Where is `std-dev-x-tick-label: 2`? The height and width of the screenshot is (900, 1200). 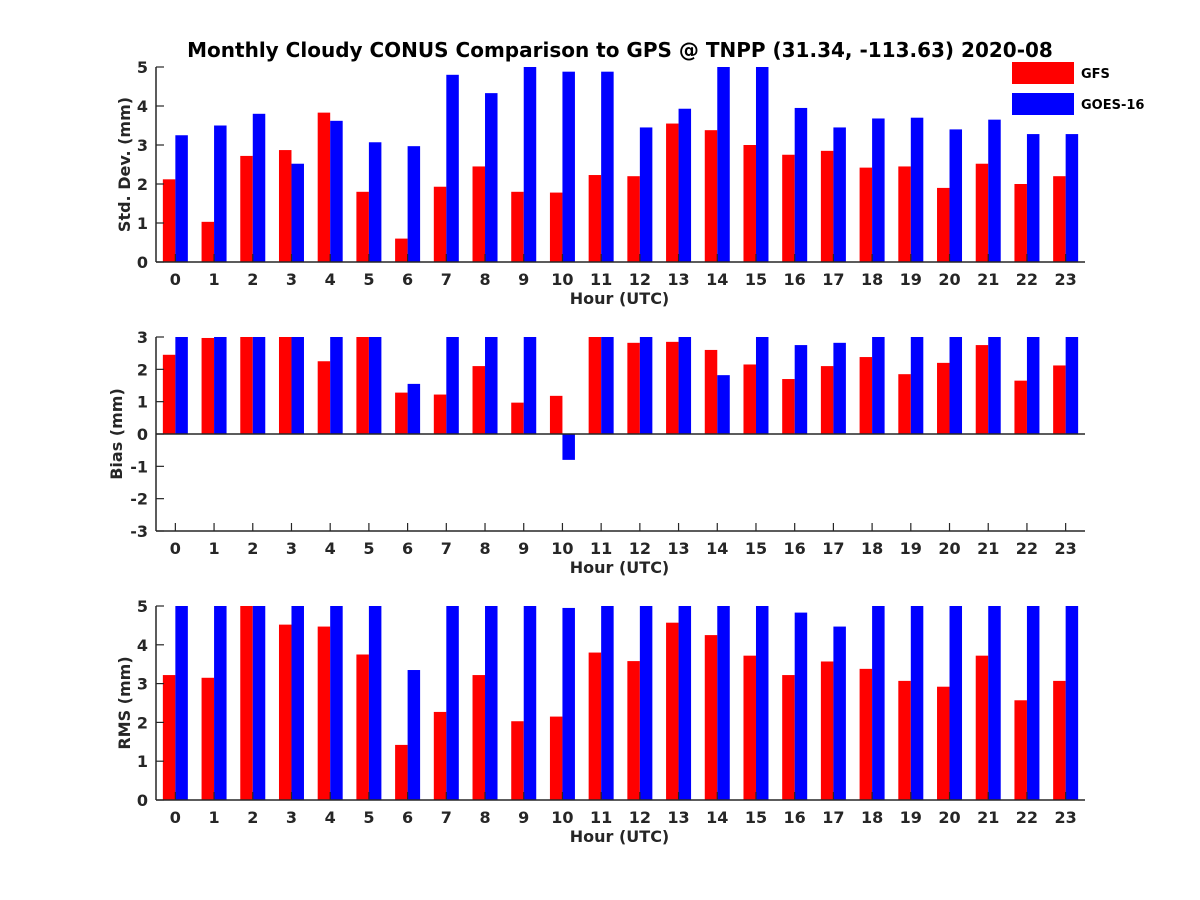
std-dev-x-tick-label: 2 is located at coordinates (252, 279).